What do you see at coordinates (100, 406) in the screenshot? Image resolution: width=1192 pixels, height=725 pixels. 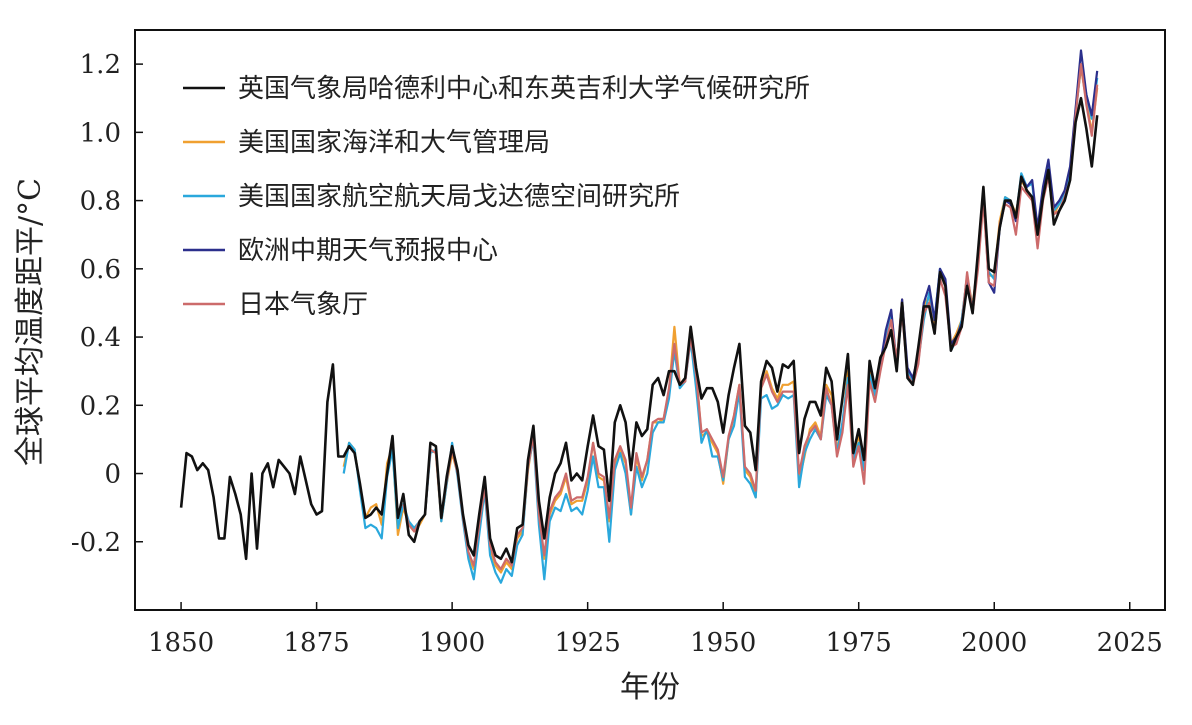 I see `y-tick-label: 0.2` at bounding box center [100, 406].